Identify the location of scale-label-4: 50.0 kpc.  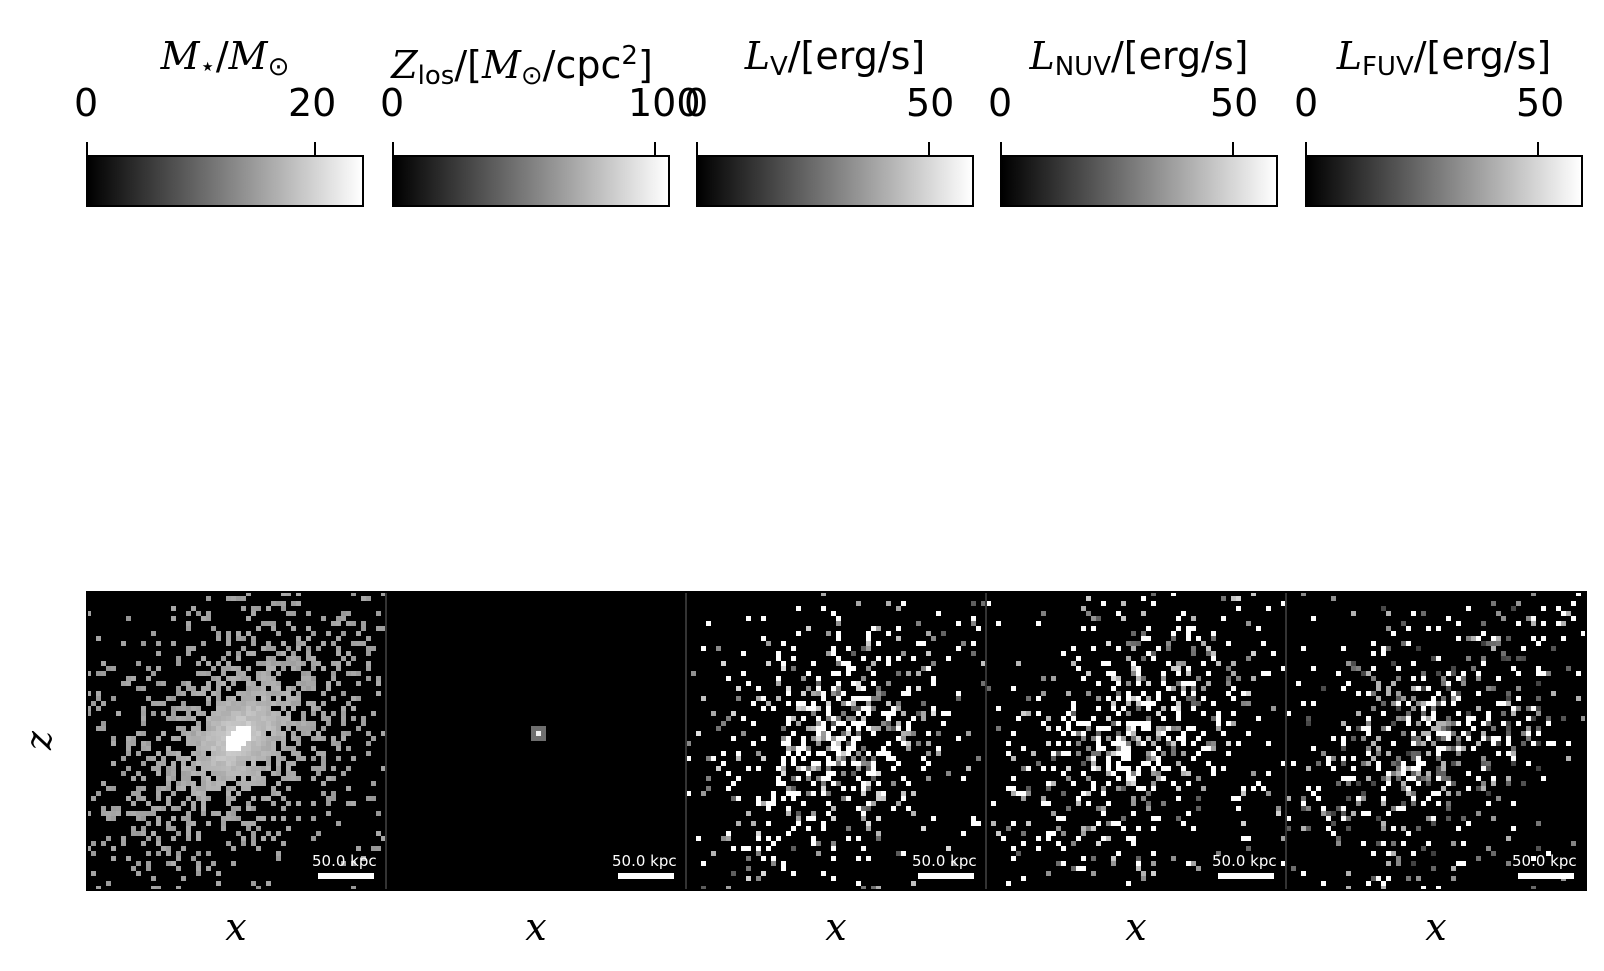
(1544, 861).